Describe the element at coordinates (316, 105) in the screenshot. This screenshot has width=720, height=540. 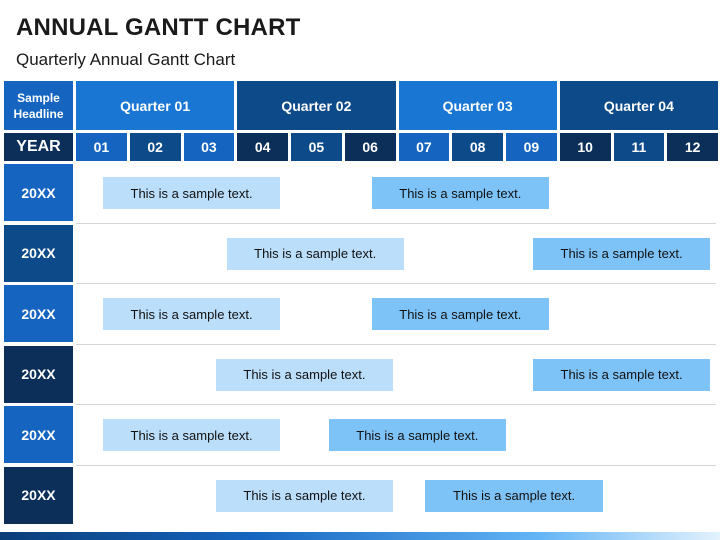
I see `quarter-header: Quarter 02` at that location.